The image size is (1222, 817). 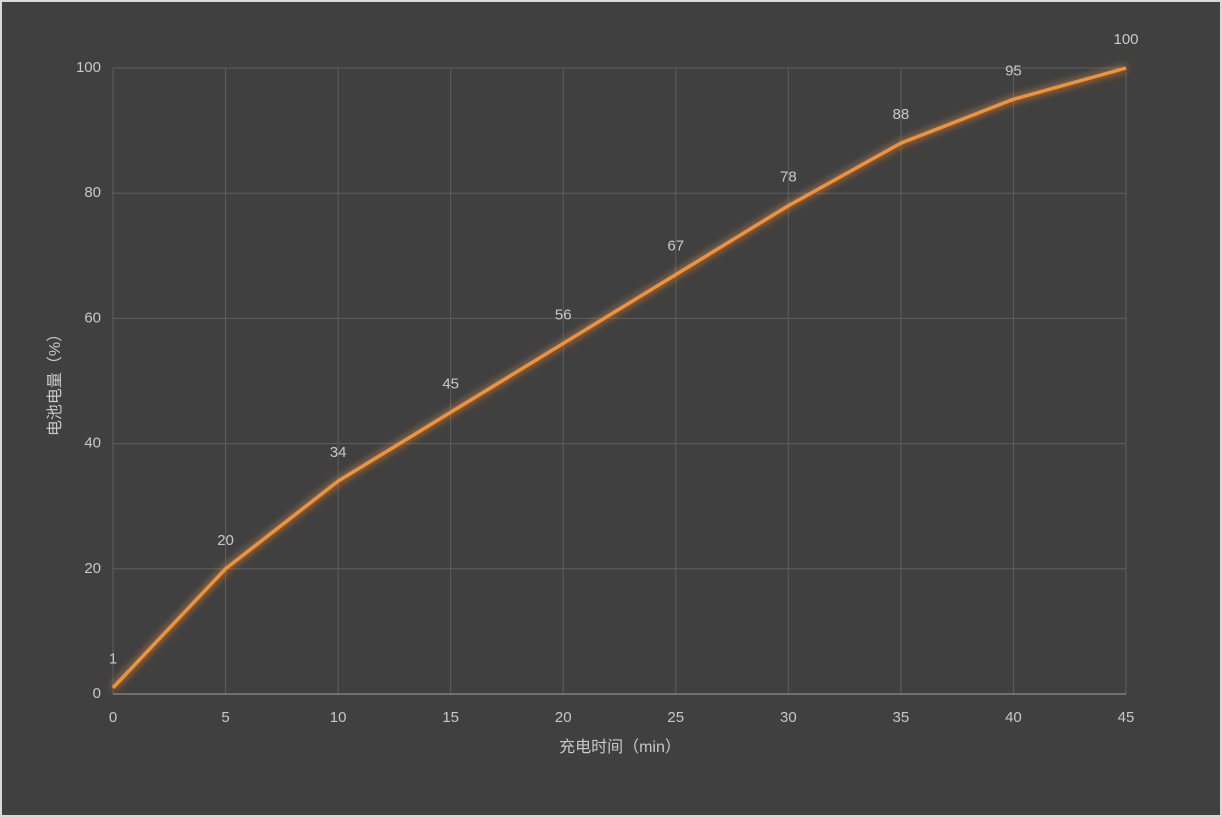 What do you see at coordinates (450, 383) in the screenshot?
I see `data-label: 45` at bounding box center [450, 383].